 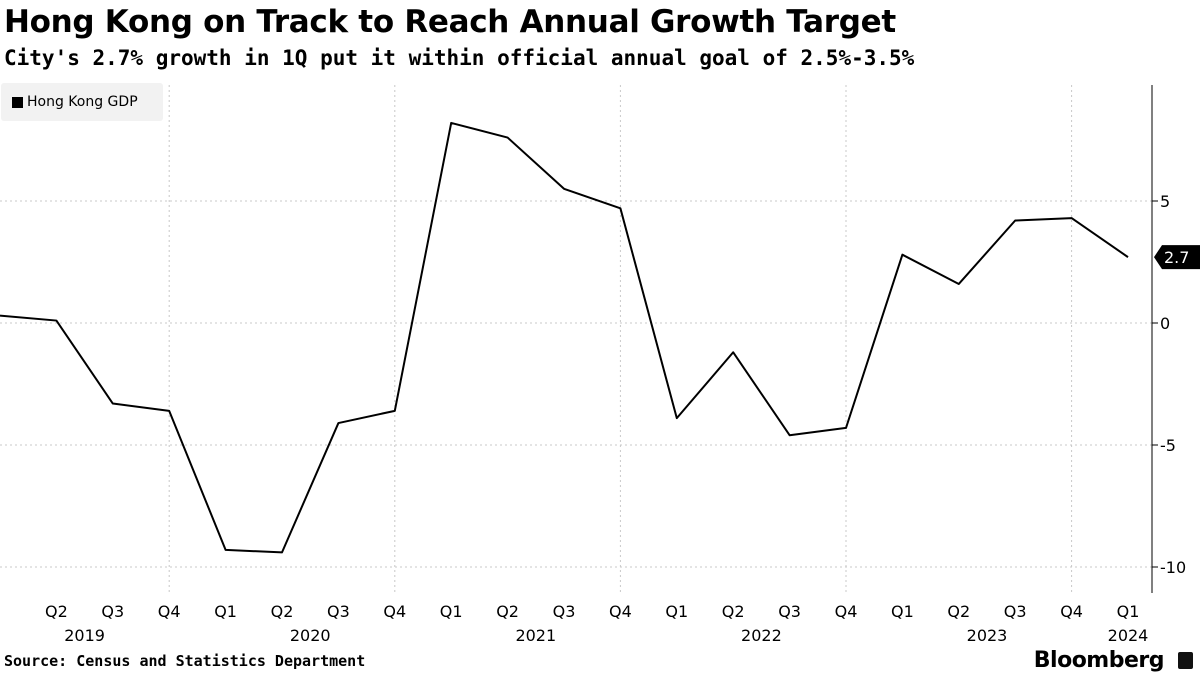 I want to click on last-value-label: 2.7, so click(x=1176, y=257).